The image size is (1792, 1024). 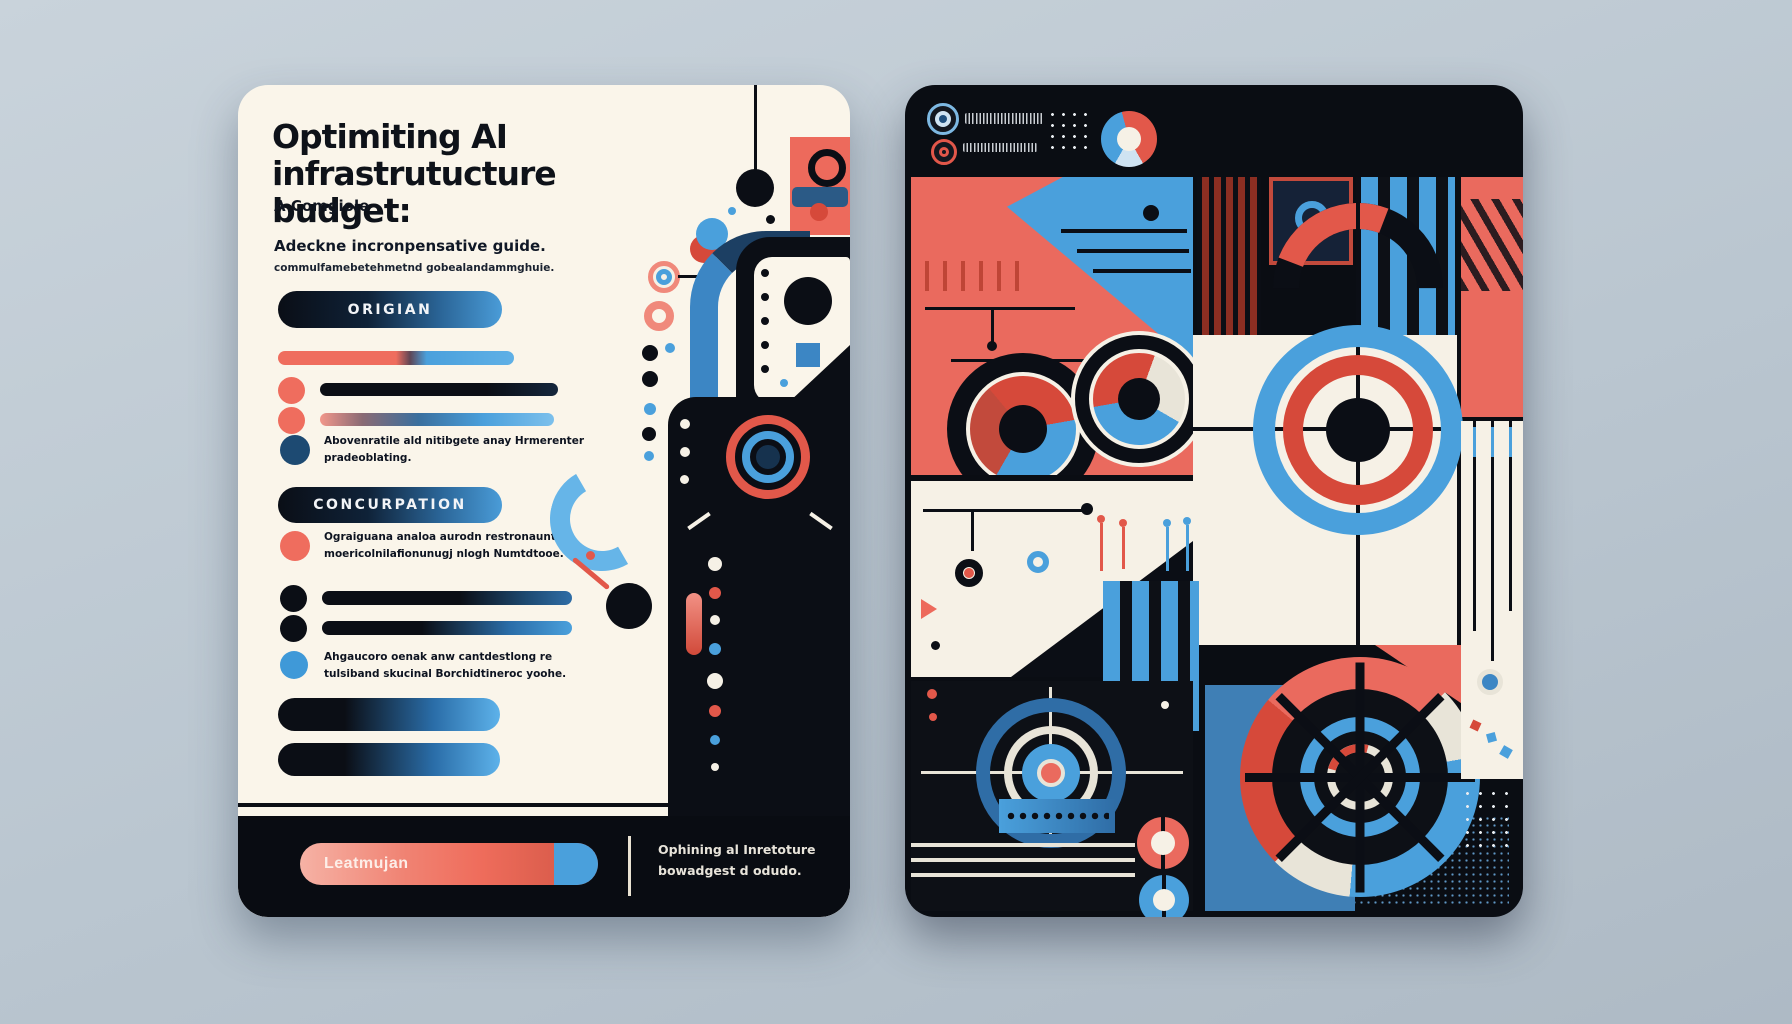 I want to click on decor-barcode-block, so click(x=1229, y=256).